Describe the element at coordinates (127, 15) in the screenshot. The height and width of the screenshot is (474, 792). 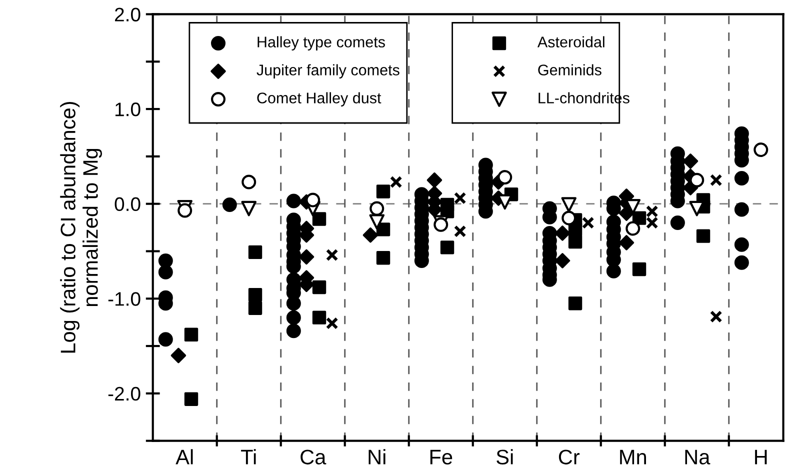
I see `y-tick-label: 2.0` at that location.